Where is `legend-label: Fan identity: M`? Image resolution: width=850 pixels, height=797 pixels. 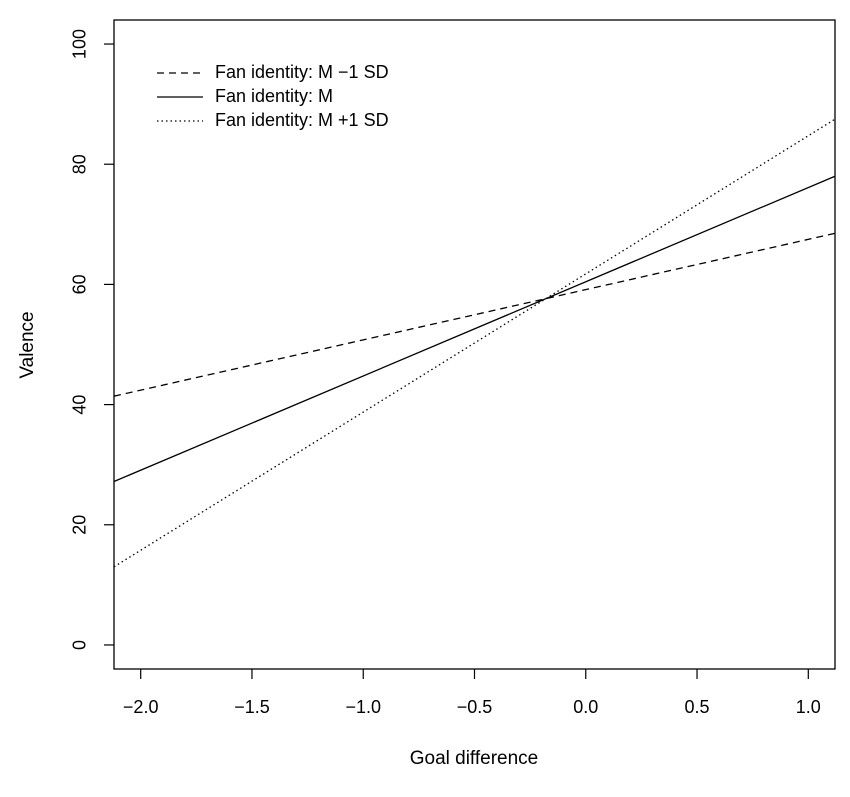
legend-label: Fan identity: M is located at coordinates (274, 96).